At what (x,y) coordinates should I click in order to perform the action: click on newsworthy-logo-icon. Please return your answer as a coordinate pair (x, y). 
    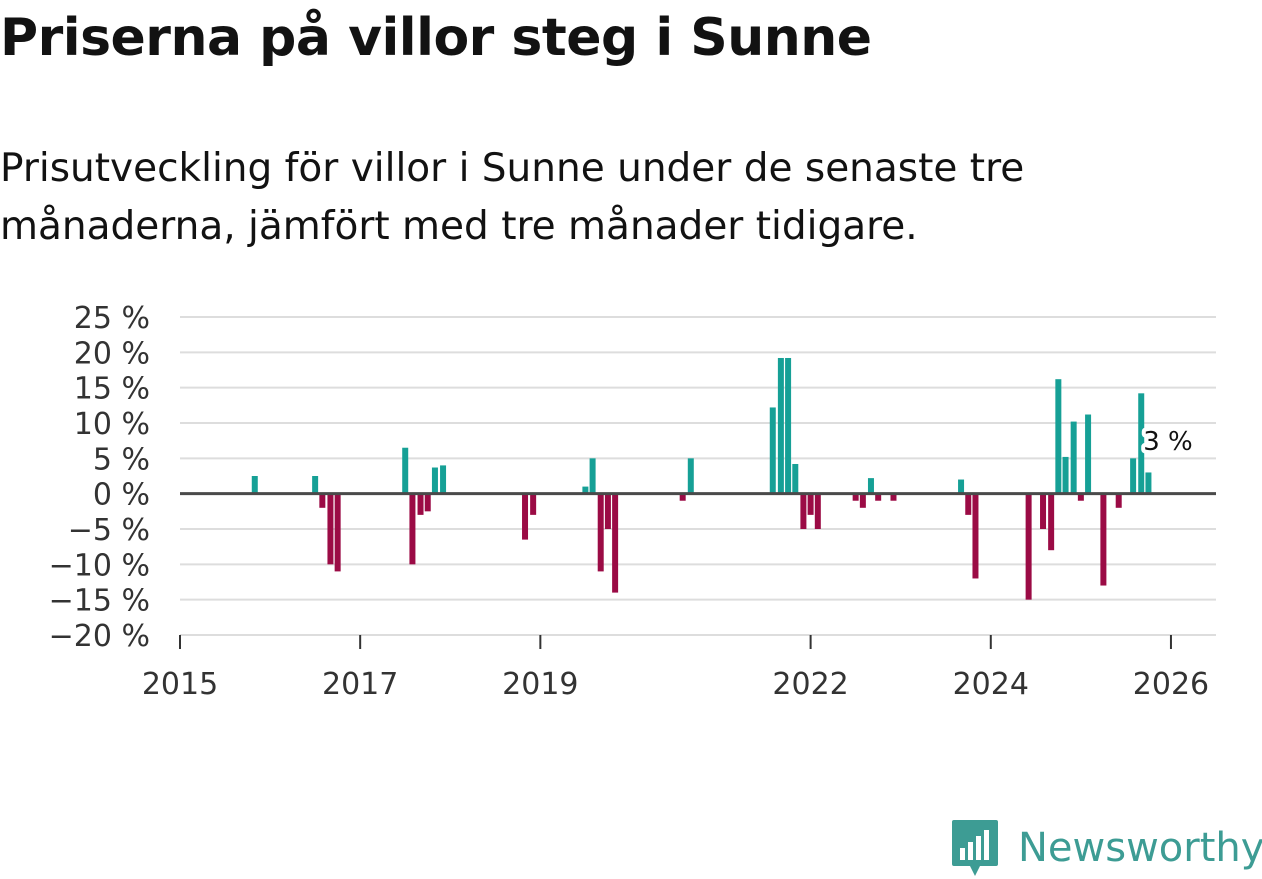
    Looking at the image, I should click on (975, 848).